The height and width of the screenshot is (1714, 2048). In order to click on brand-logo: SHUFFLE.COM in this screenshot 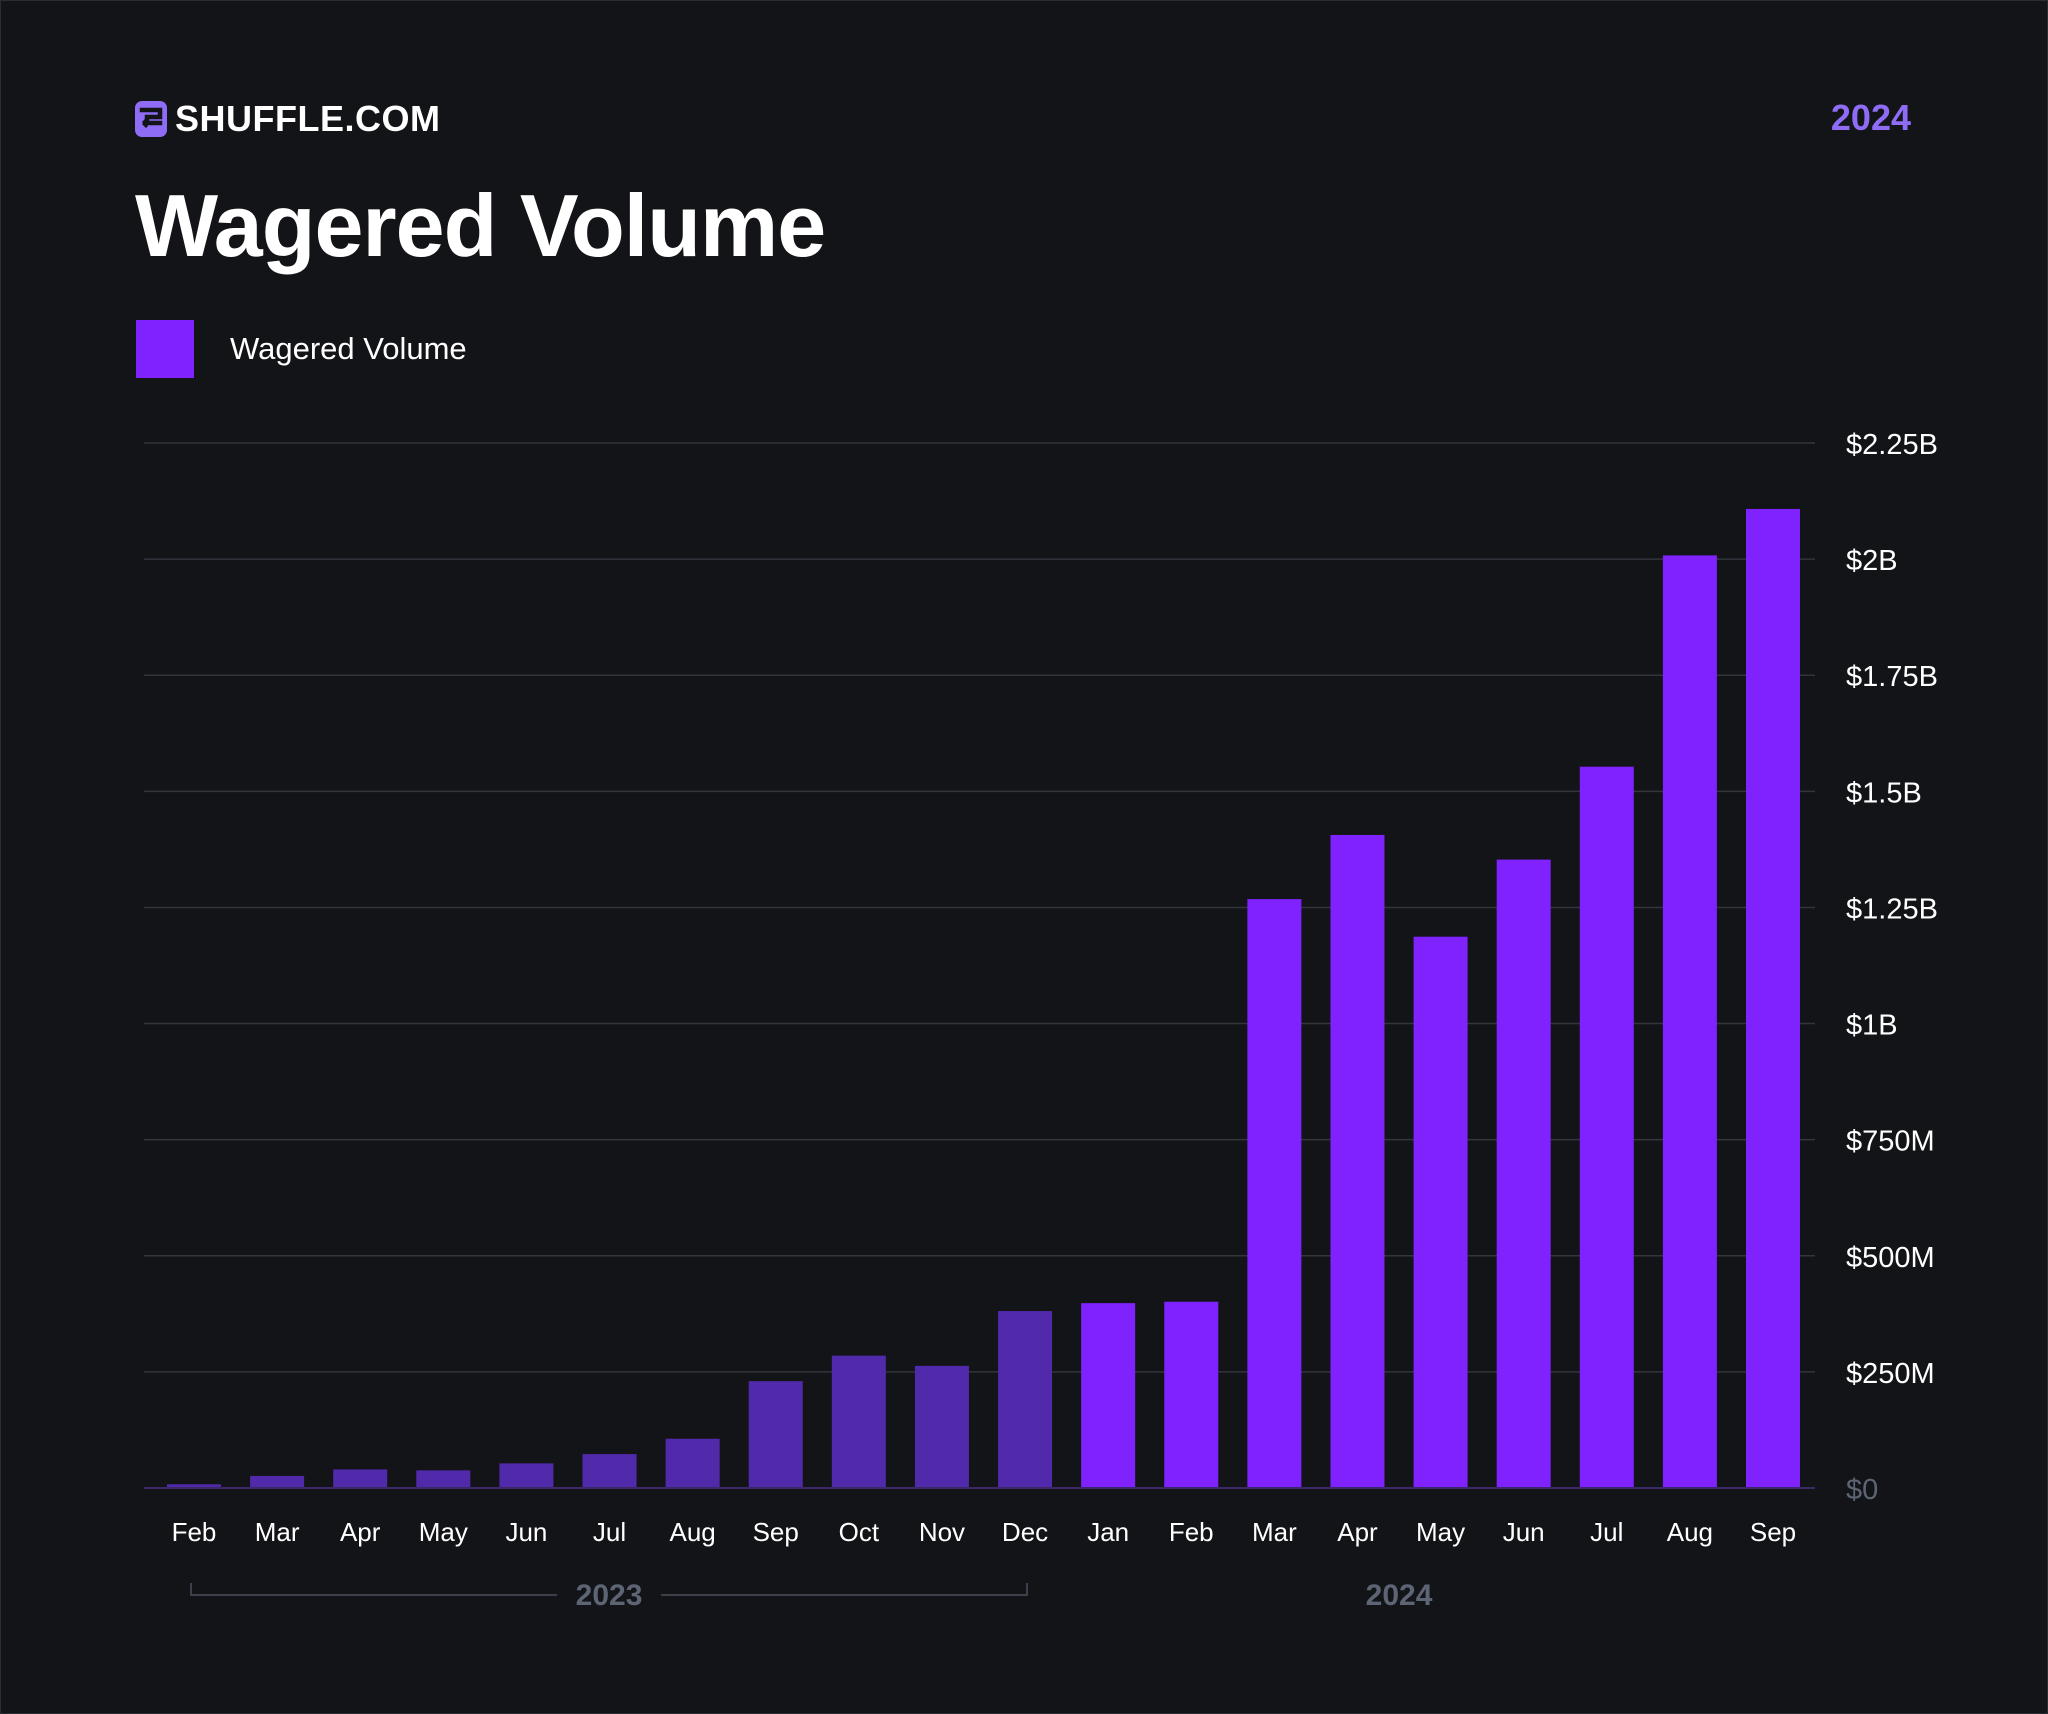, I will do `click(287, 119)`.